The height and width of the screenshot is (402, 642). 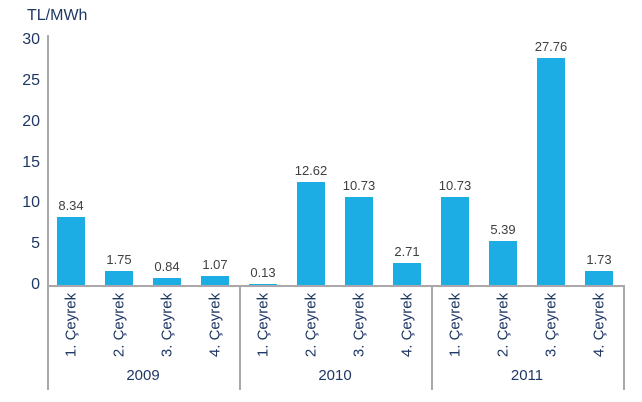 What do you see at coordinates (599, 259) in the screenshot?
I see `bar-value-label: 1.73` at bounding box center [599, 259].